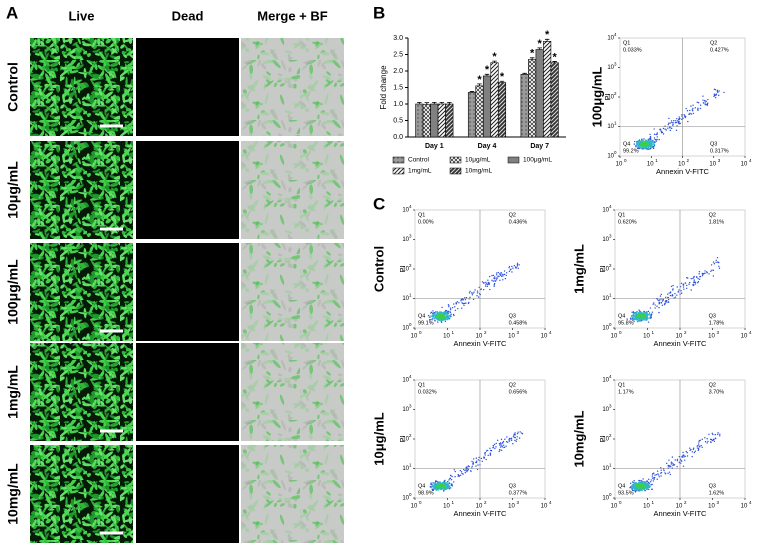  Describe the element at coordinates (518, 222) in the screenshot. I see `quadrant-value: 0.436%` at that location.